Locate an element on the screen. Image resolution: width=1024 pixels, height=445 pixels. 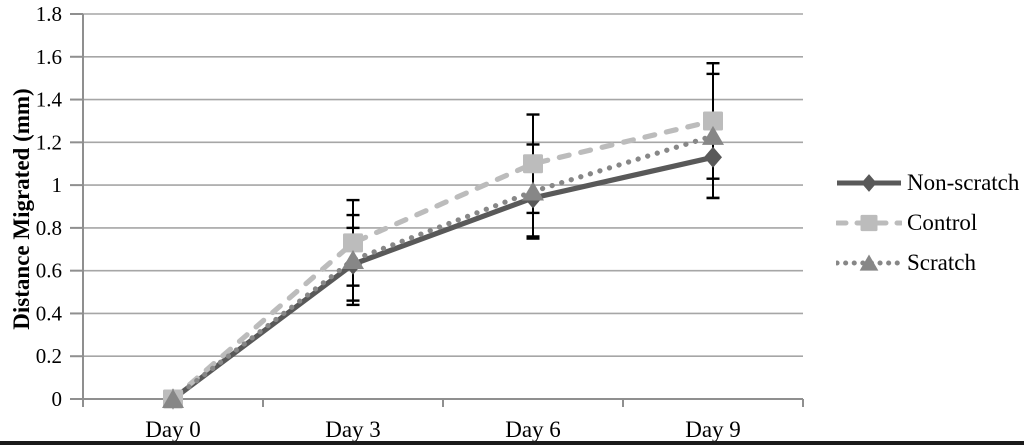
legend-item-non-scratch: Non-scratch is located at coordinates (927, 183).